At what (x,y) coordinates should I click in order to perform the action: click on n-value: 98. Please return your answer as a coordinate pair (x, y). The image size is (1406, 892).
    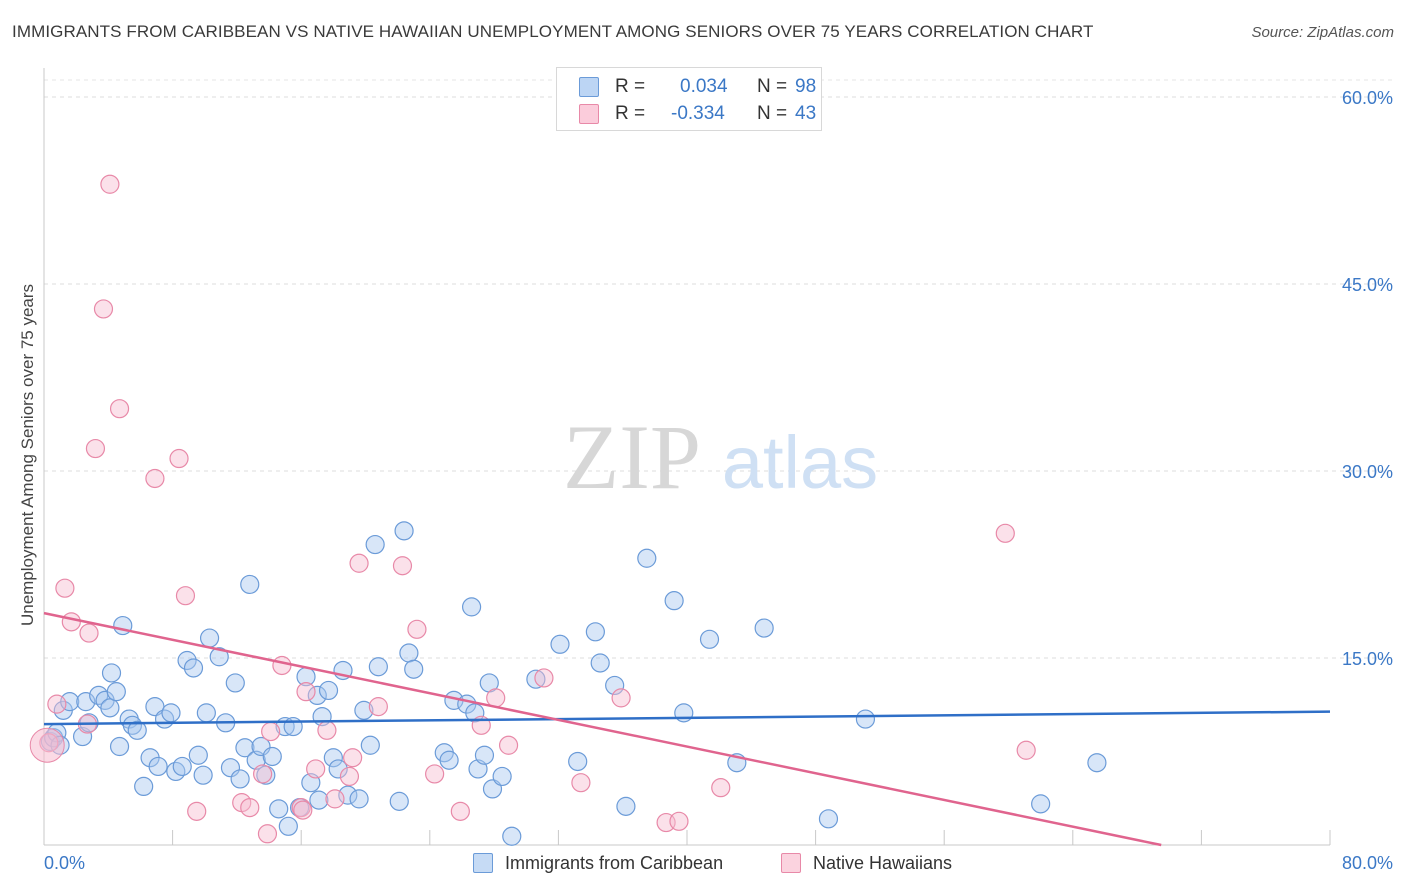
    Looking at the image, I should click on (806, 86).